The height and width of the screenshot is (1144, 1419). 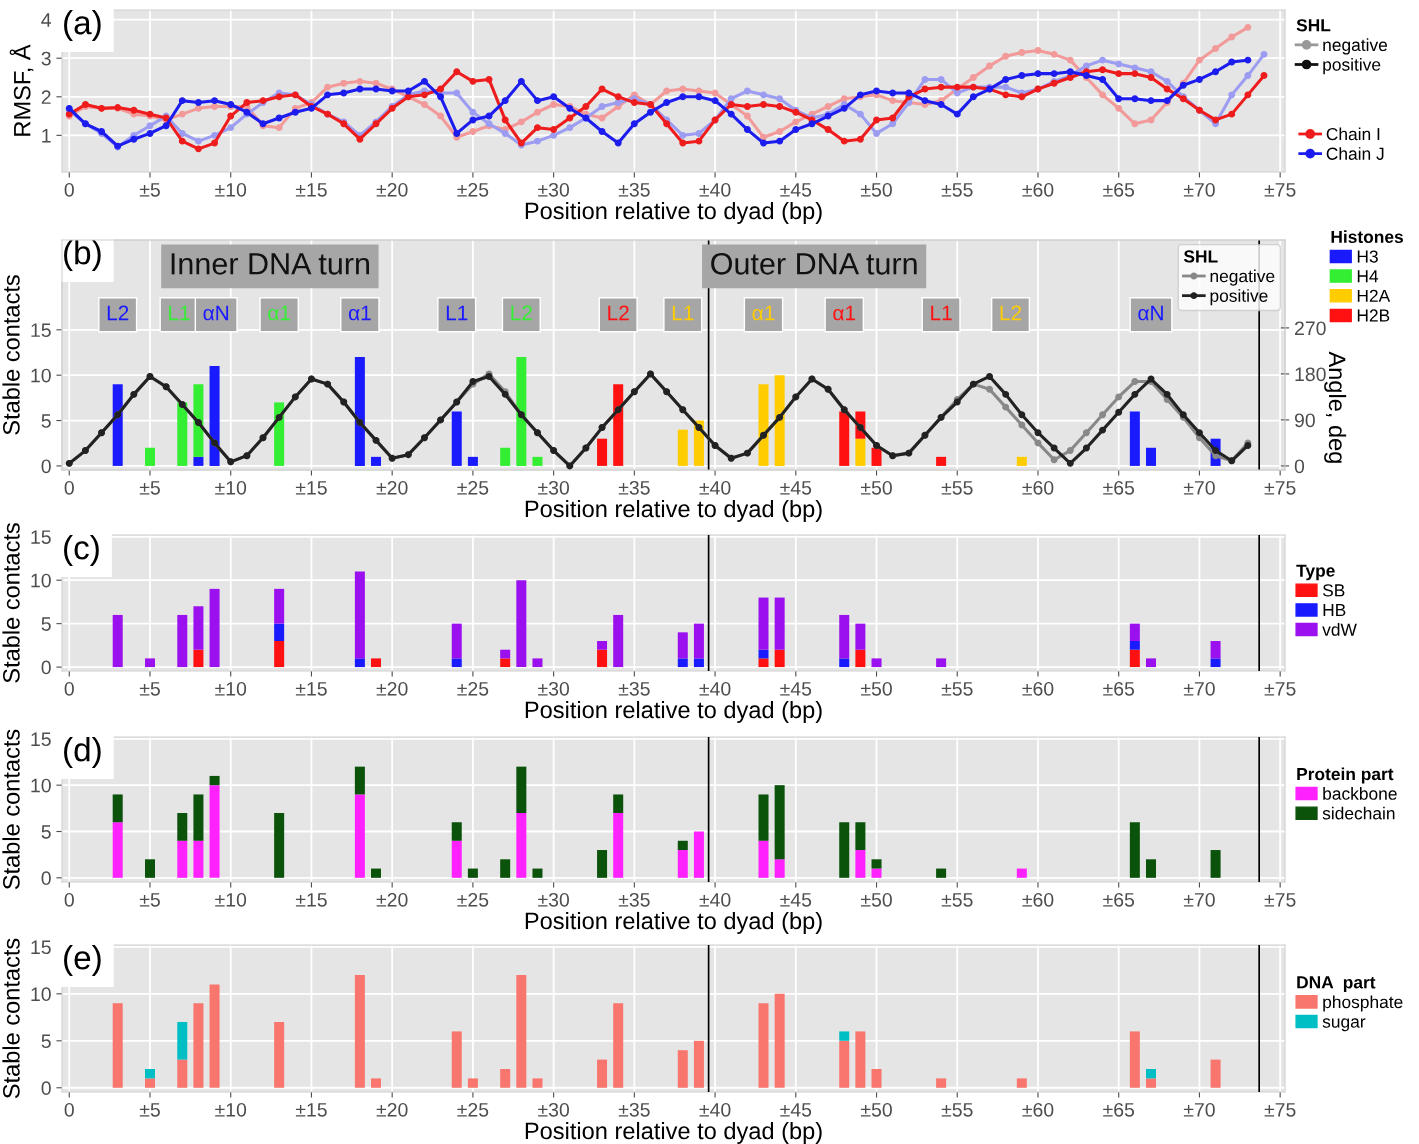 What do you see at coordinates (46, 58) in the screenshot?
I see `y-tick-label: 3` at bounding box center [46, 58].